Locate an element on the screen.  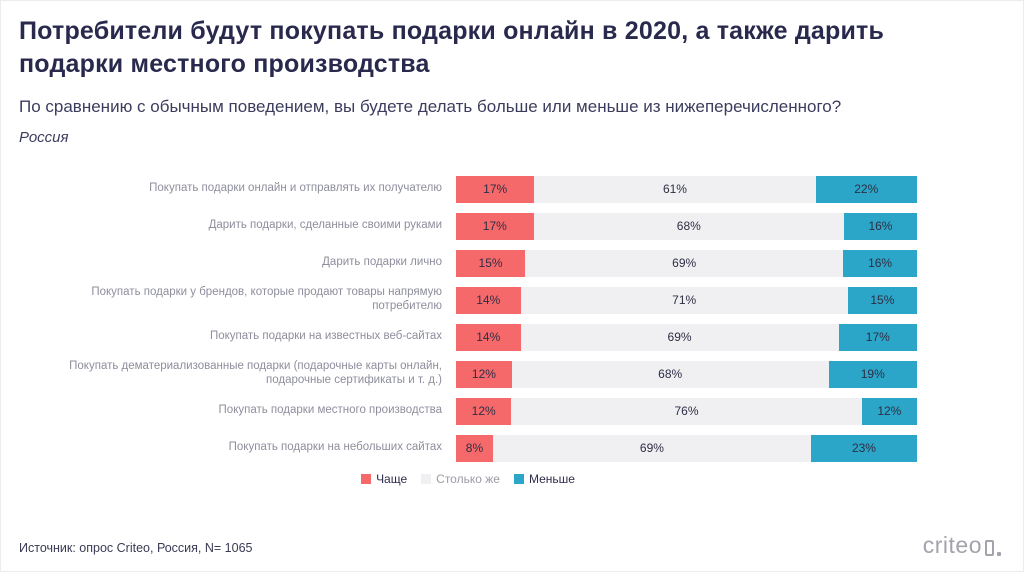
chart-legend: Чаще Столько же Меньше is located at coordinates (468, 479).